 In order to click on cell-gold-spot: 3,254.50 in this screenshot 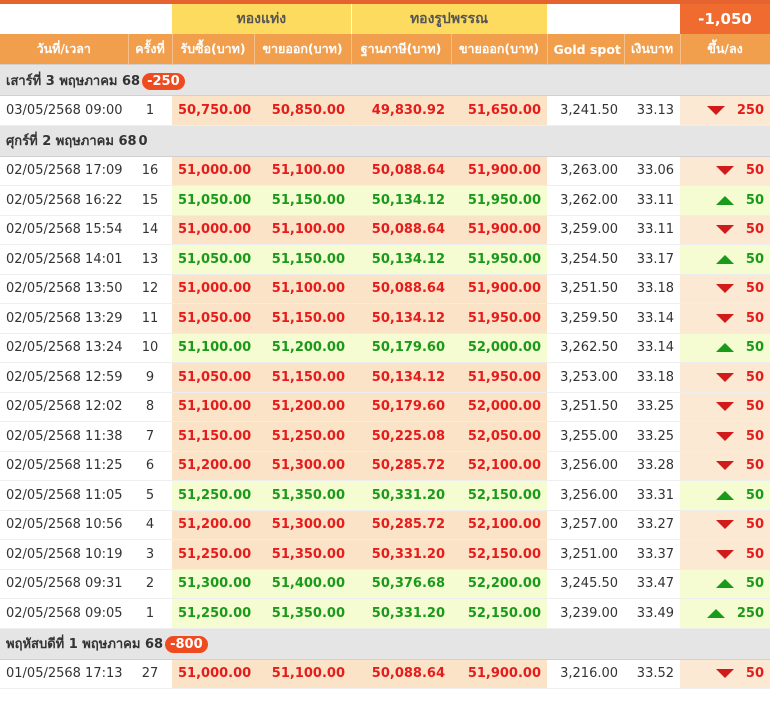, I will do `click(586, 259)`.